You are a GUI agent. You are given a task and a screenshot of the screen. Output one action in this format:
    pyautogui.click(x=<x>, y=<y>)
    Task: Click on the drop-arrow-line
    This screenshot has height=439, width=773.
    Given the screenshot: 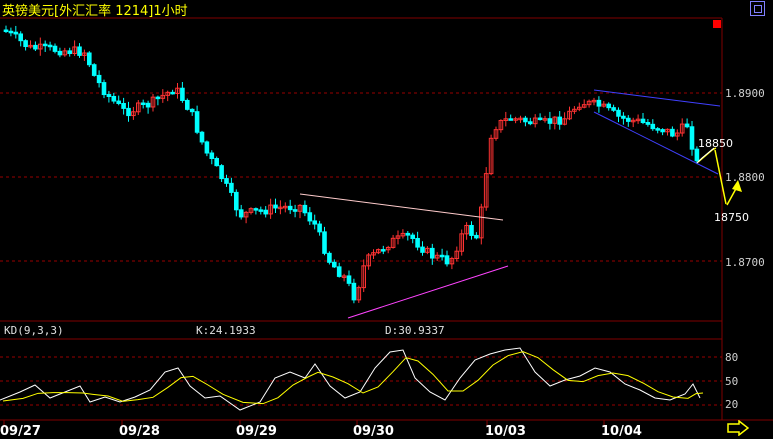 What is the action you would take?
    pyautogui.click(x=720, y=177)
    